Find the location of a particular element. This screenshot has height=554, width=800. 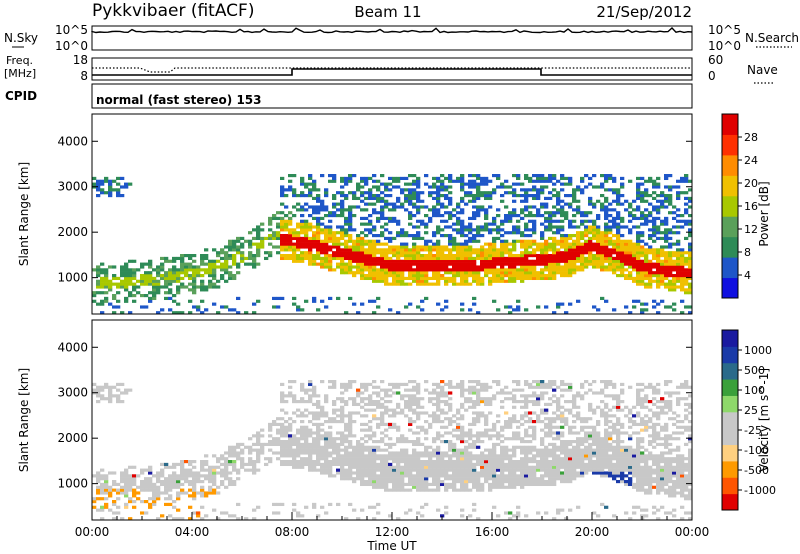

cpid-strip: CPID normal (fast stereo) 153 is located at coordinates (349, 96).